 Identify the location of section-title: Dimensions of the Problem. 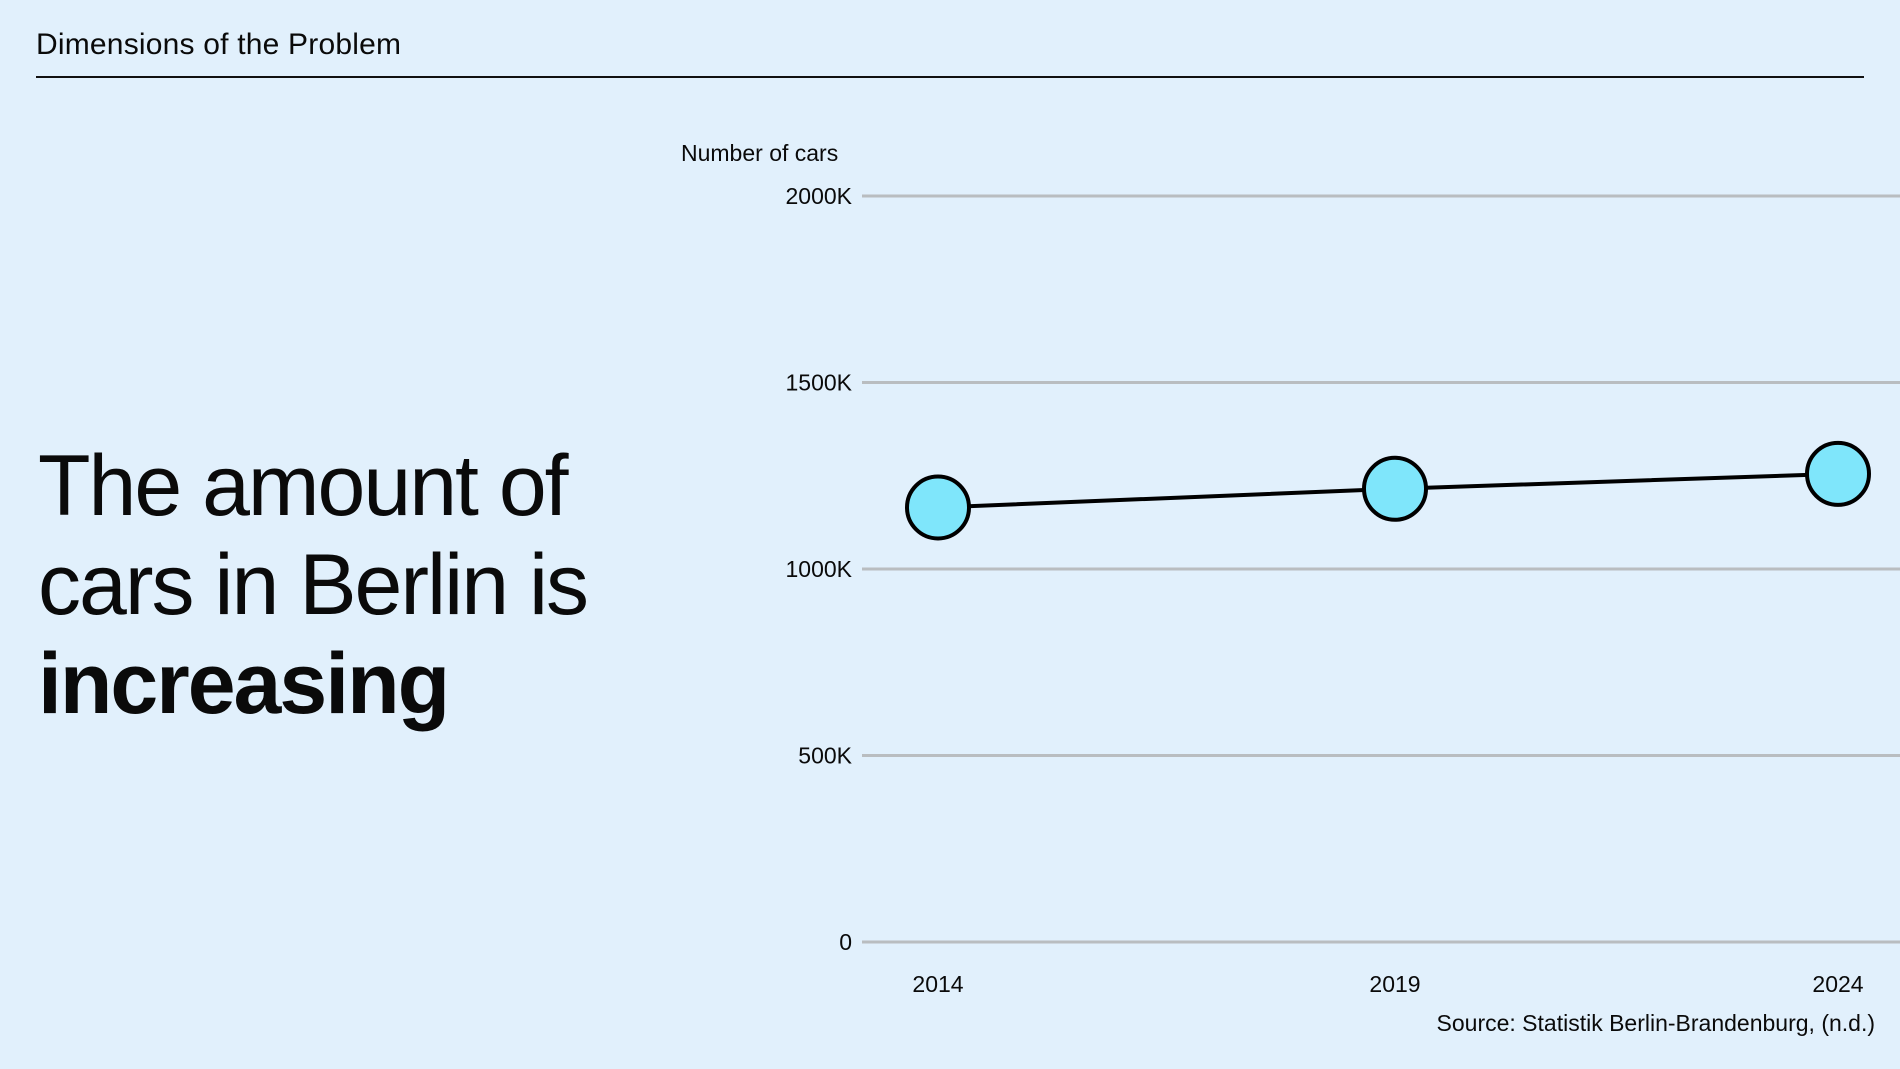
(219, 44).